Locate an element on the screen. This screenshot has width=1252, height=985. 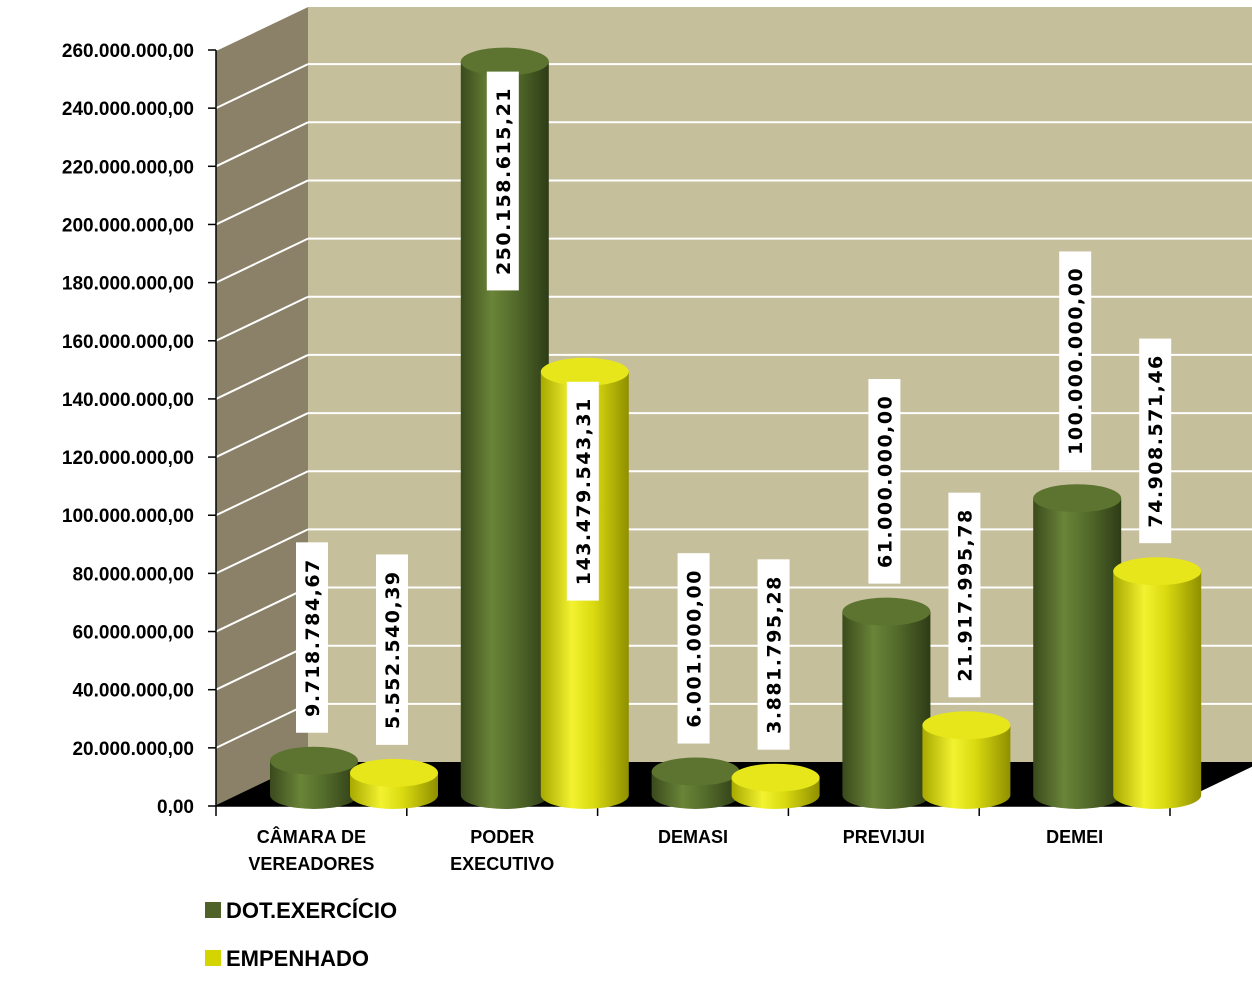
data-label: 21.917.995,78 is located at coordinates (964, 595).